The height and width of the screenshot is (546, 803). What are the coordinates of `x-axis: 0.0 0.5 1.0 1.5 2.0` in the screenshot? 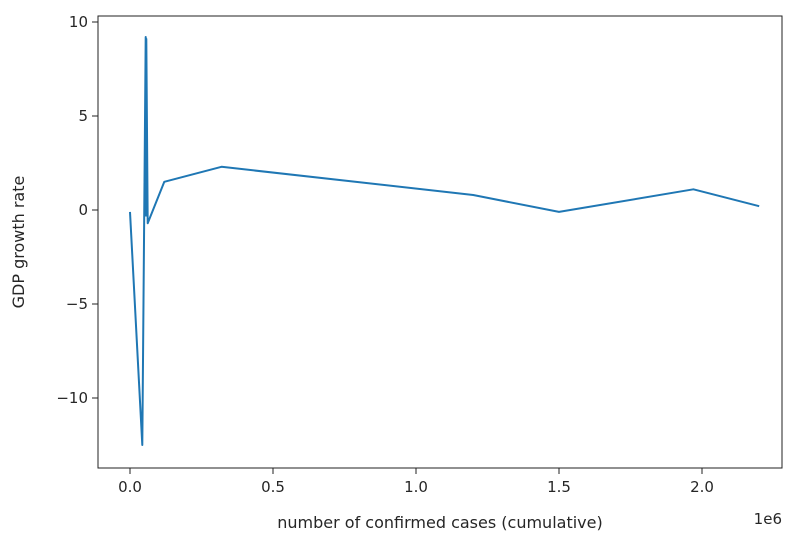 It's located at (416, 482).